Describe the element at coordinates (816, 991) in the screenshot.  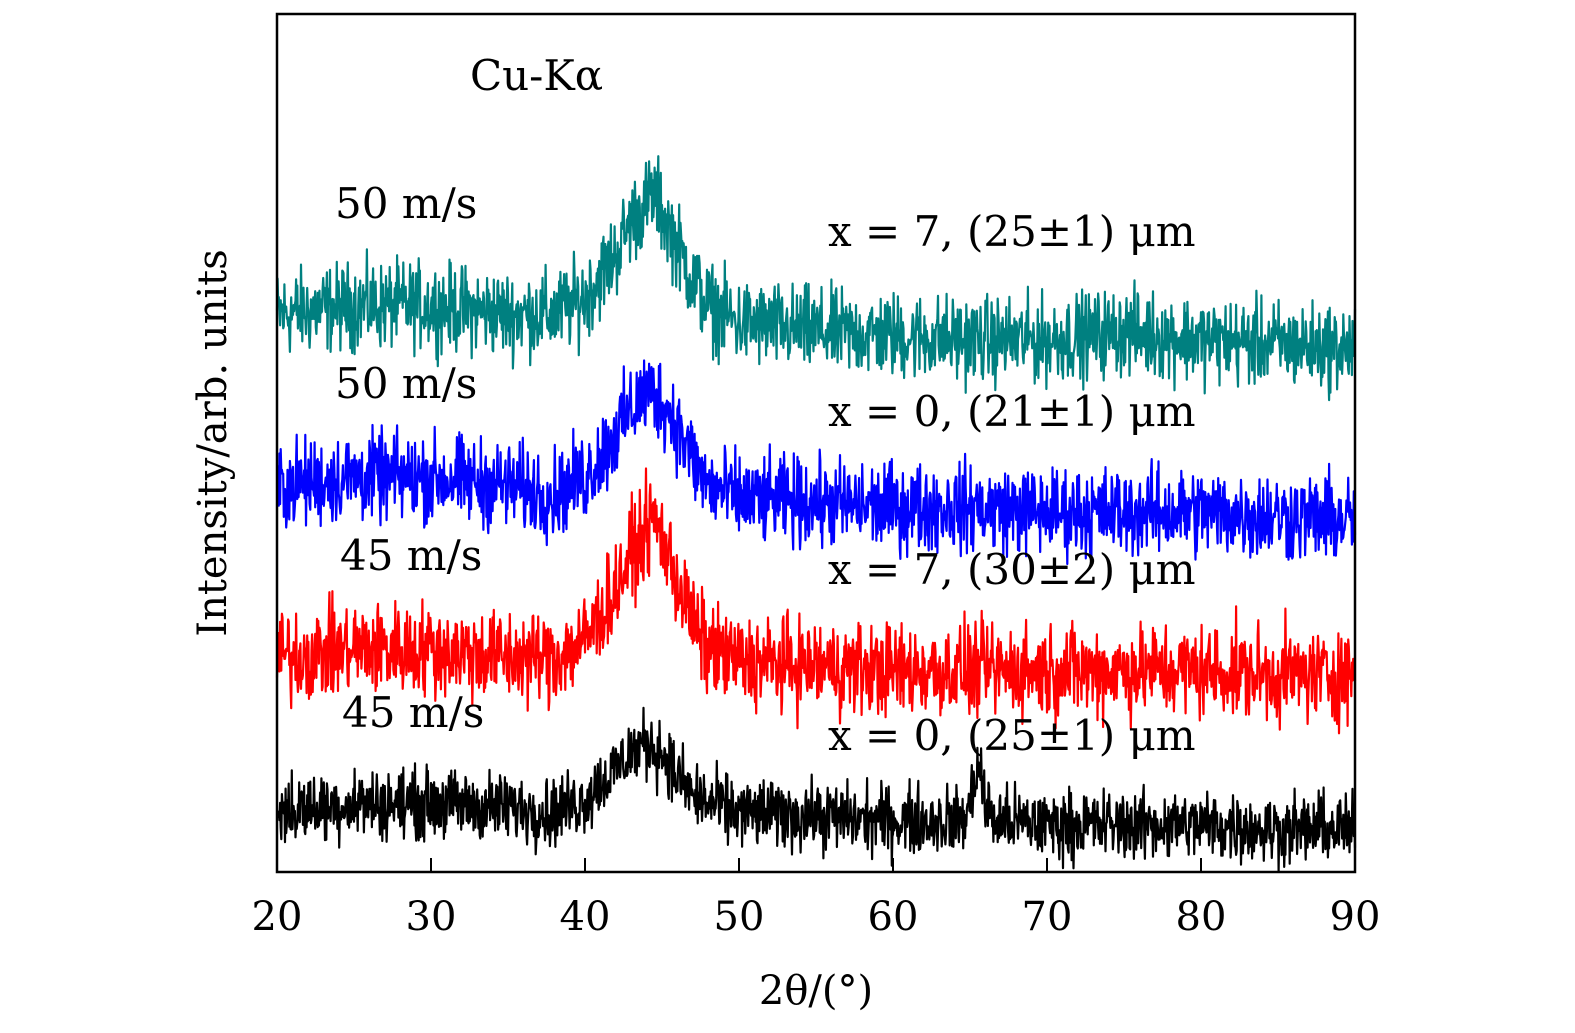
I see `x-axis-title: 2θ/(°)` at that location.